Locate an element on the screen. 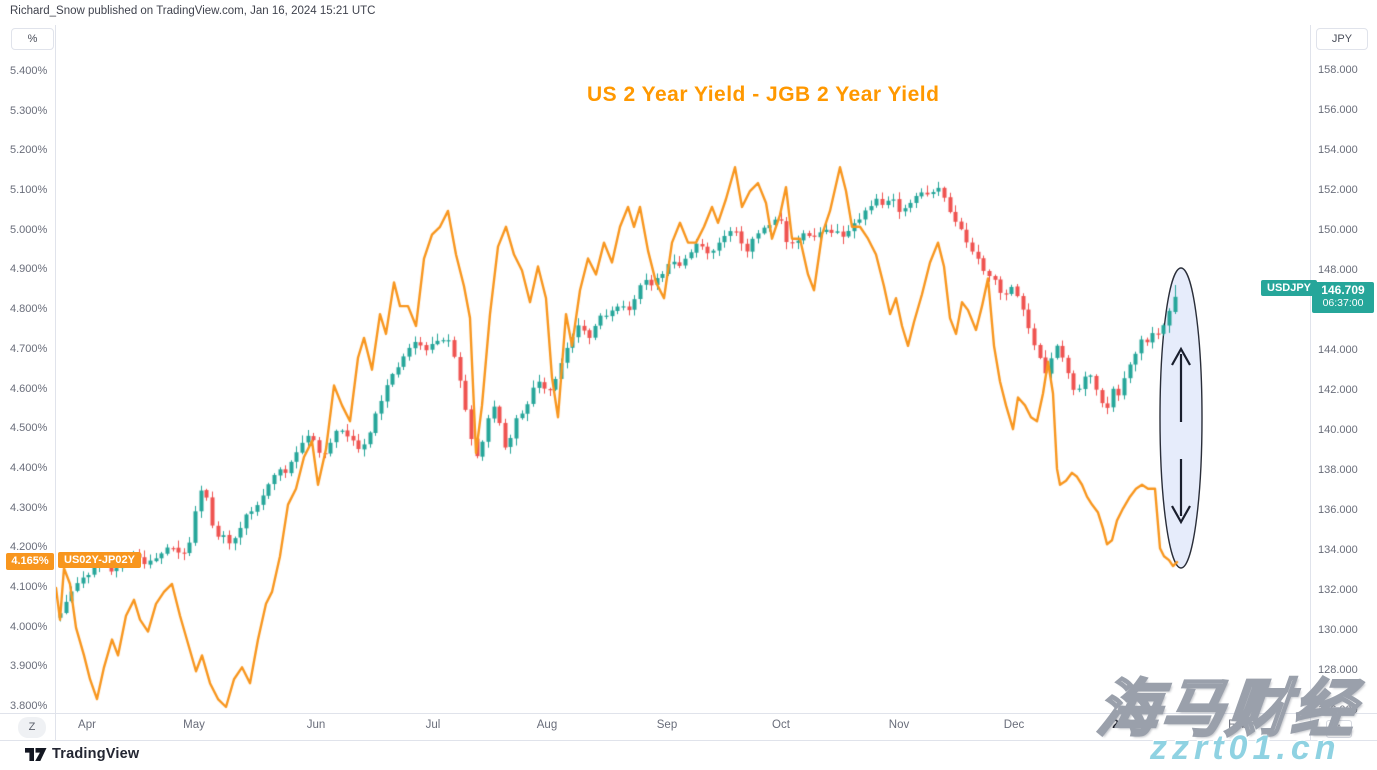  percent-scale-button: % is located at coordinates (32, 39).